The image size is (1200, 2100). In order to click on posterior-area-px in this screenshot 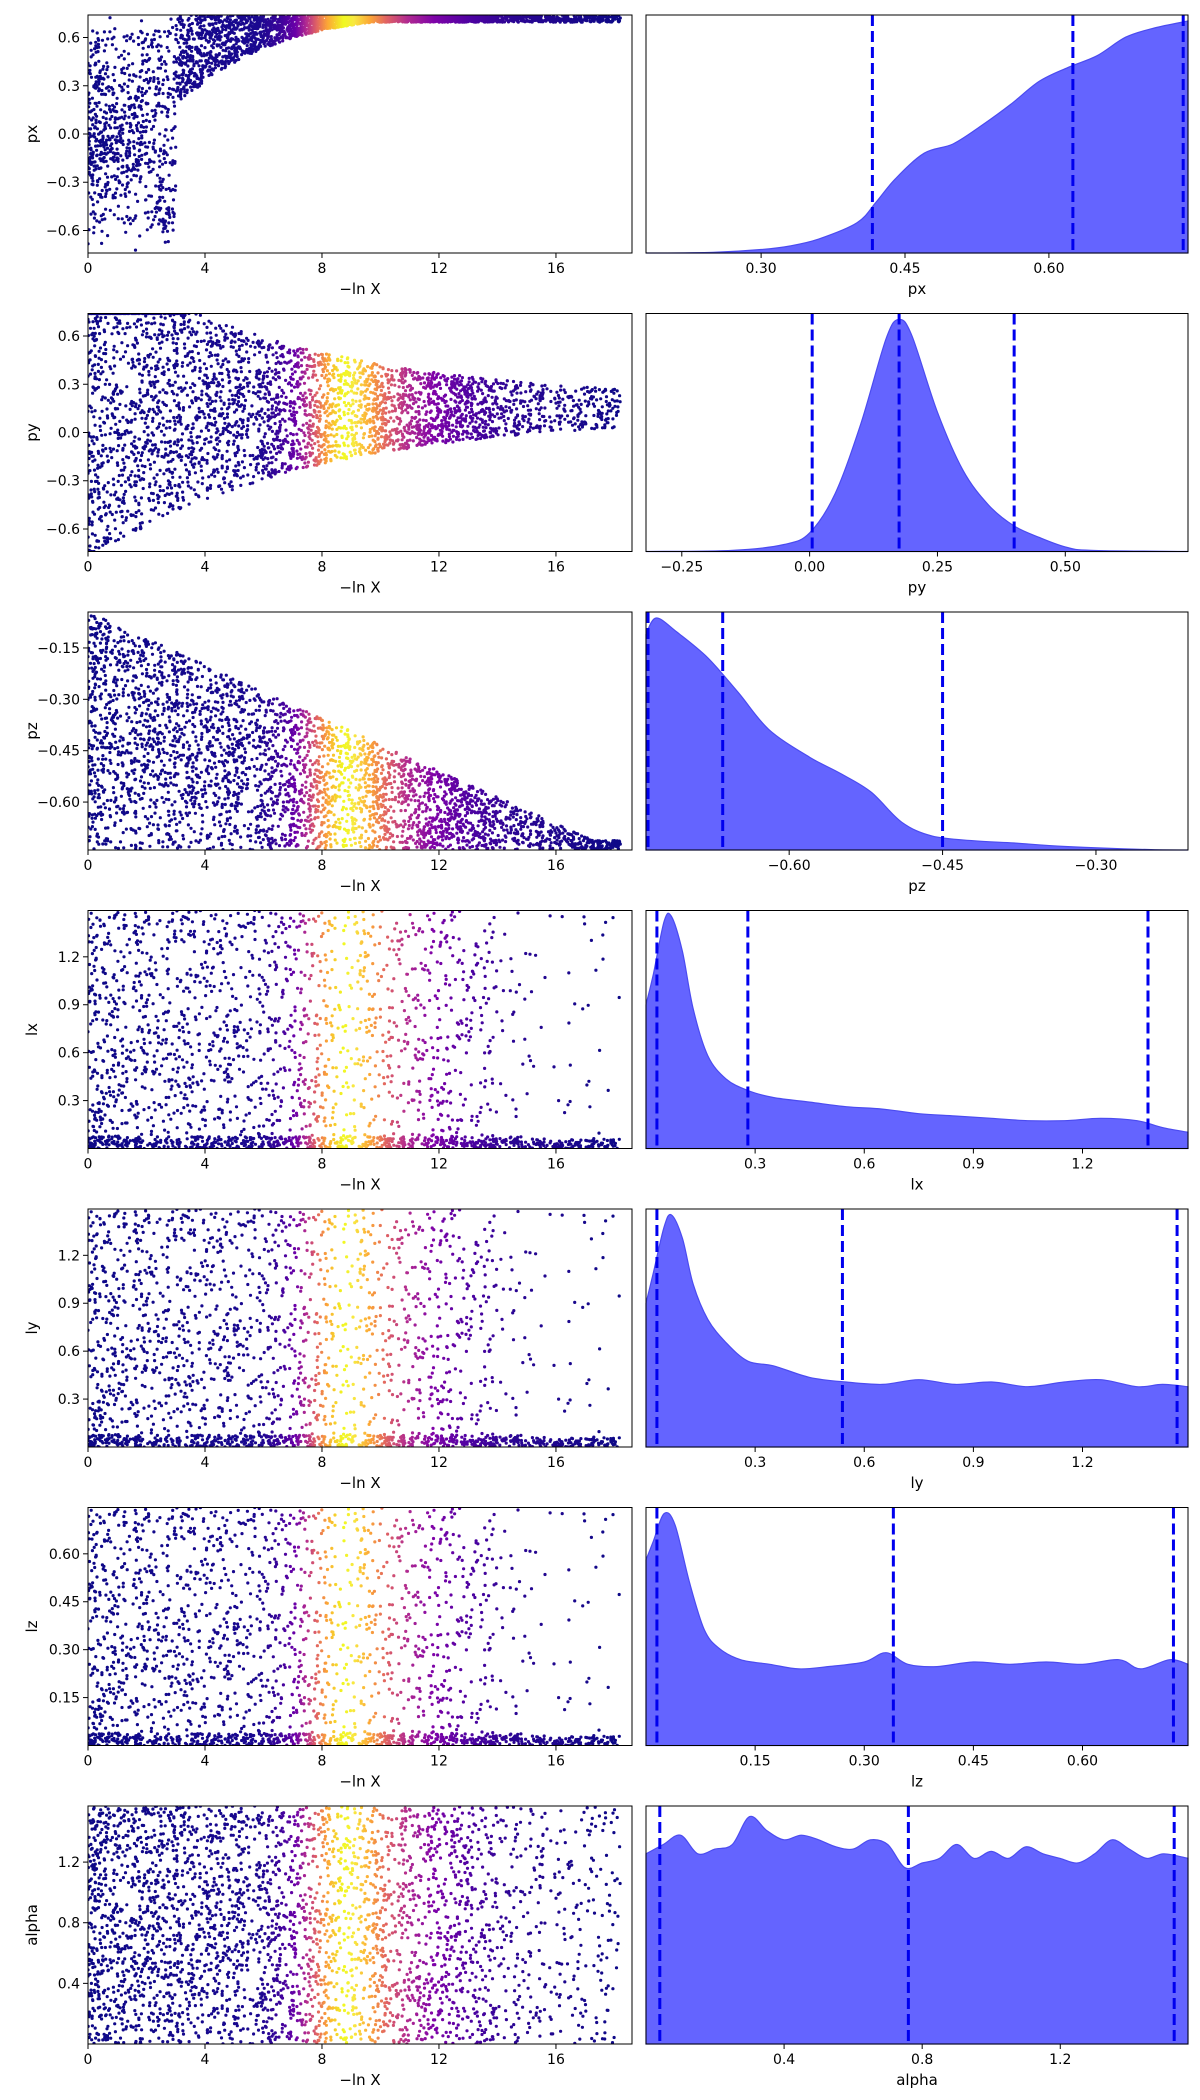, I will do `click(917, 137)`.